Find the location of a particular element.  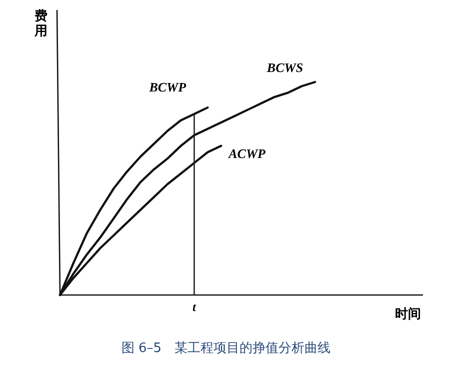

text: t is located at coordinates (194, 307).